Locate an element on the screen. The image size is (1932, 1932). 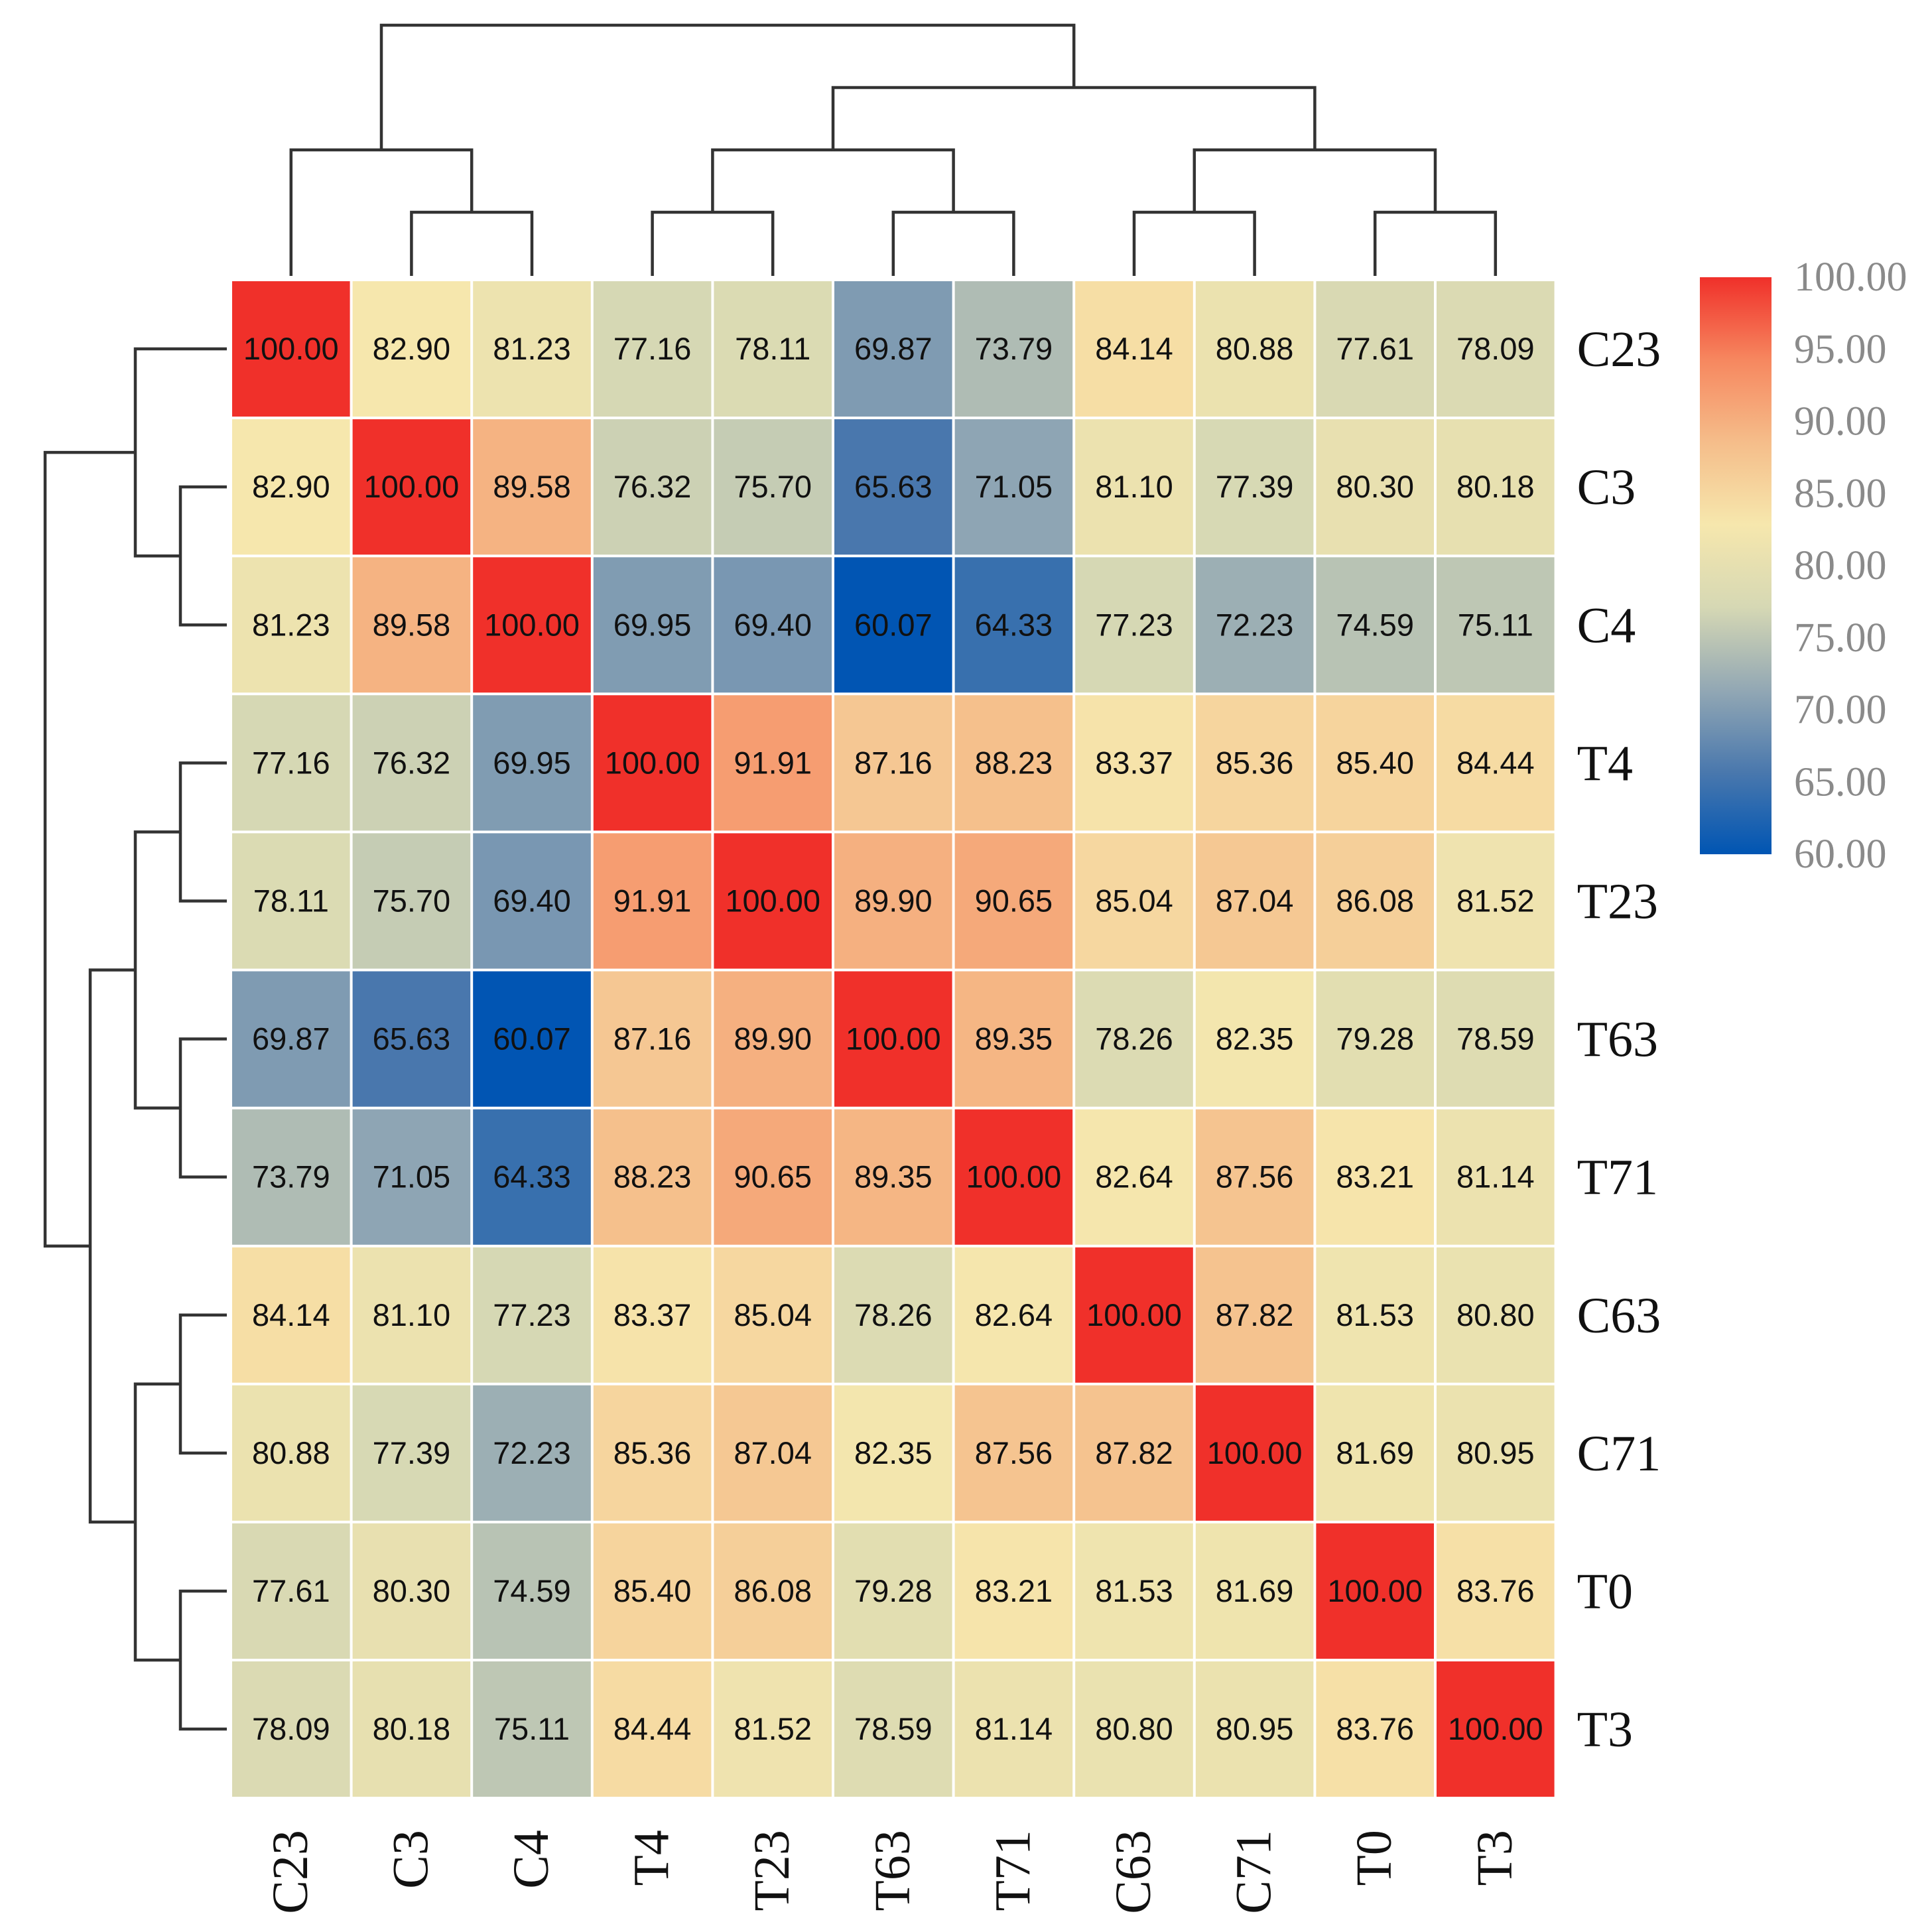
heatmap-cell-C4-C63 is located at coordinates (1134, 625).